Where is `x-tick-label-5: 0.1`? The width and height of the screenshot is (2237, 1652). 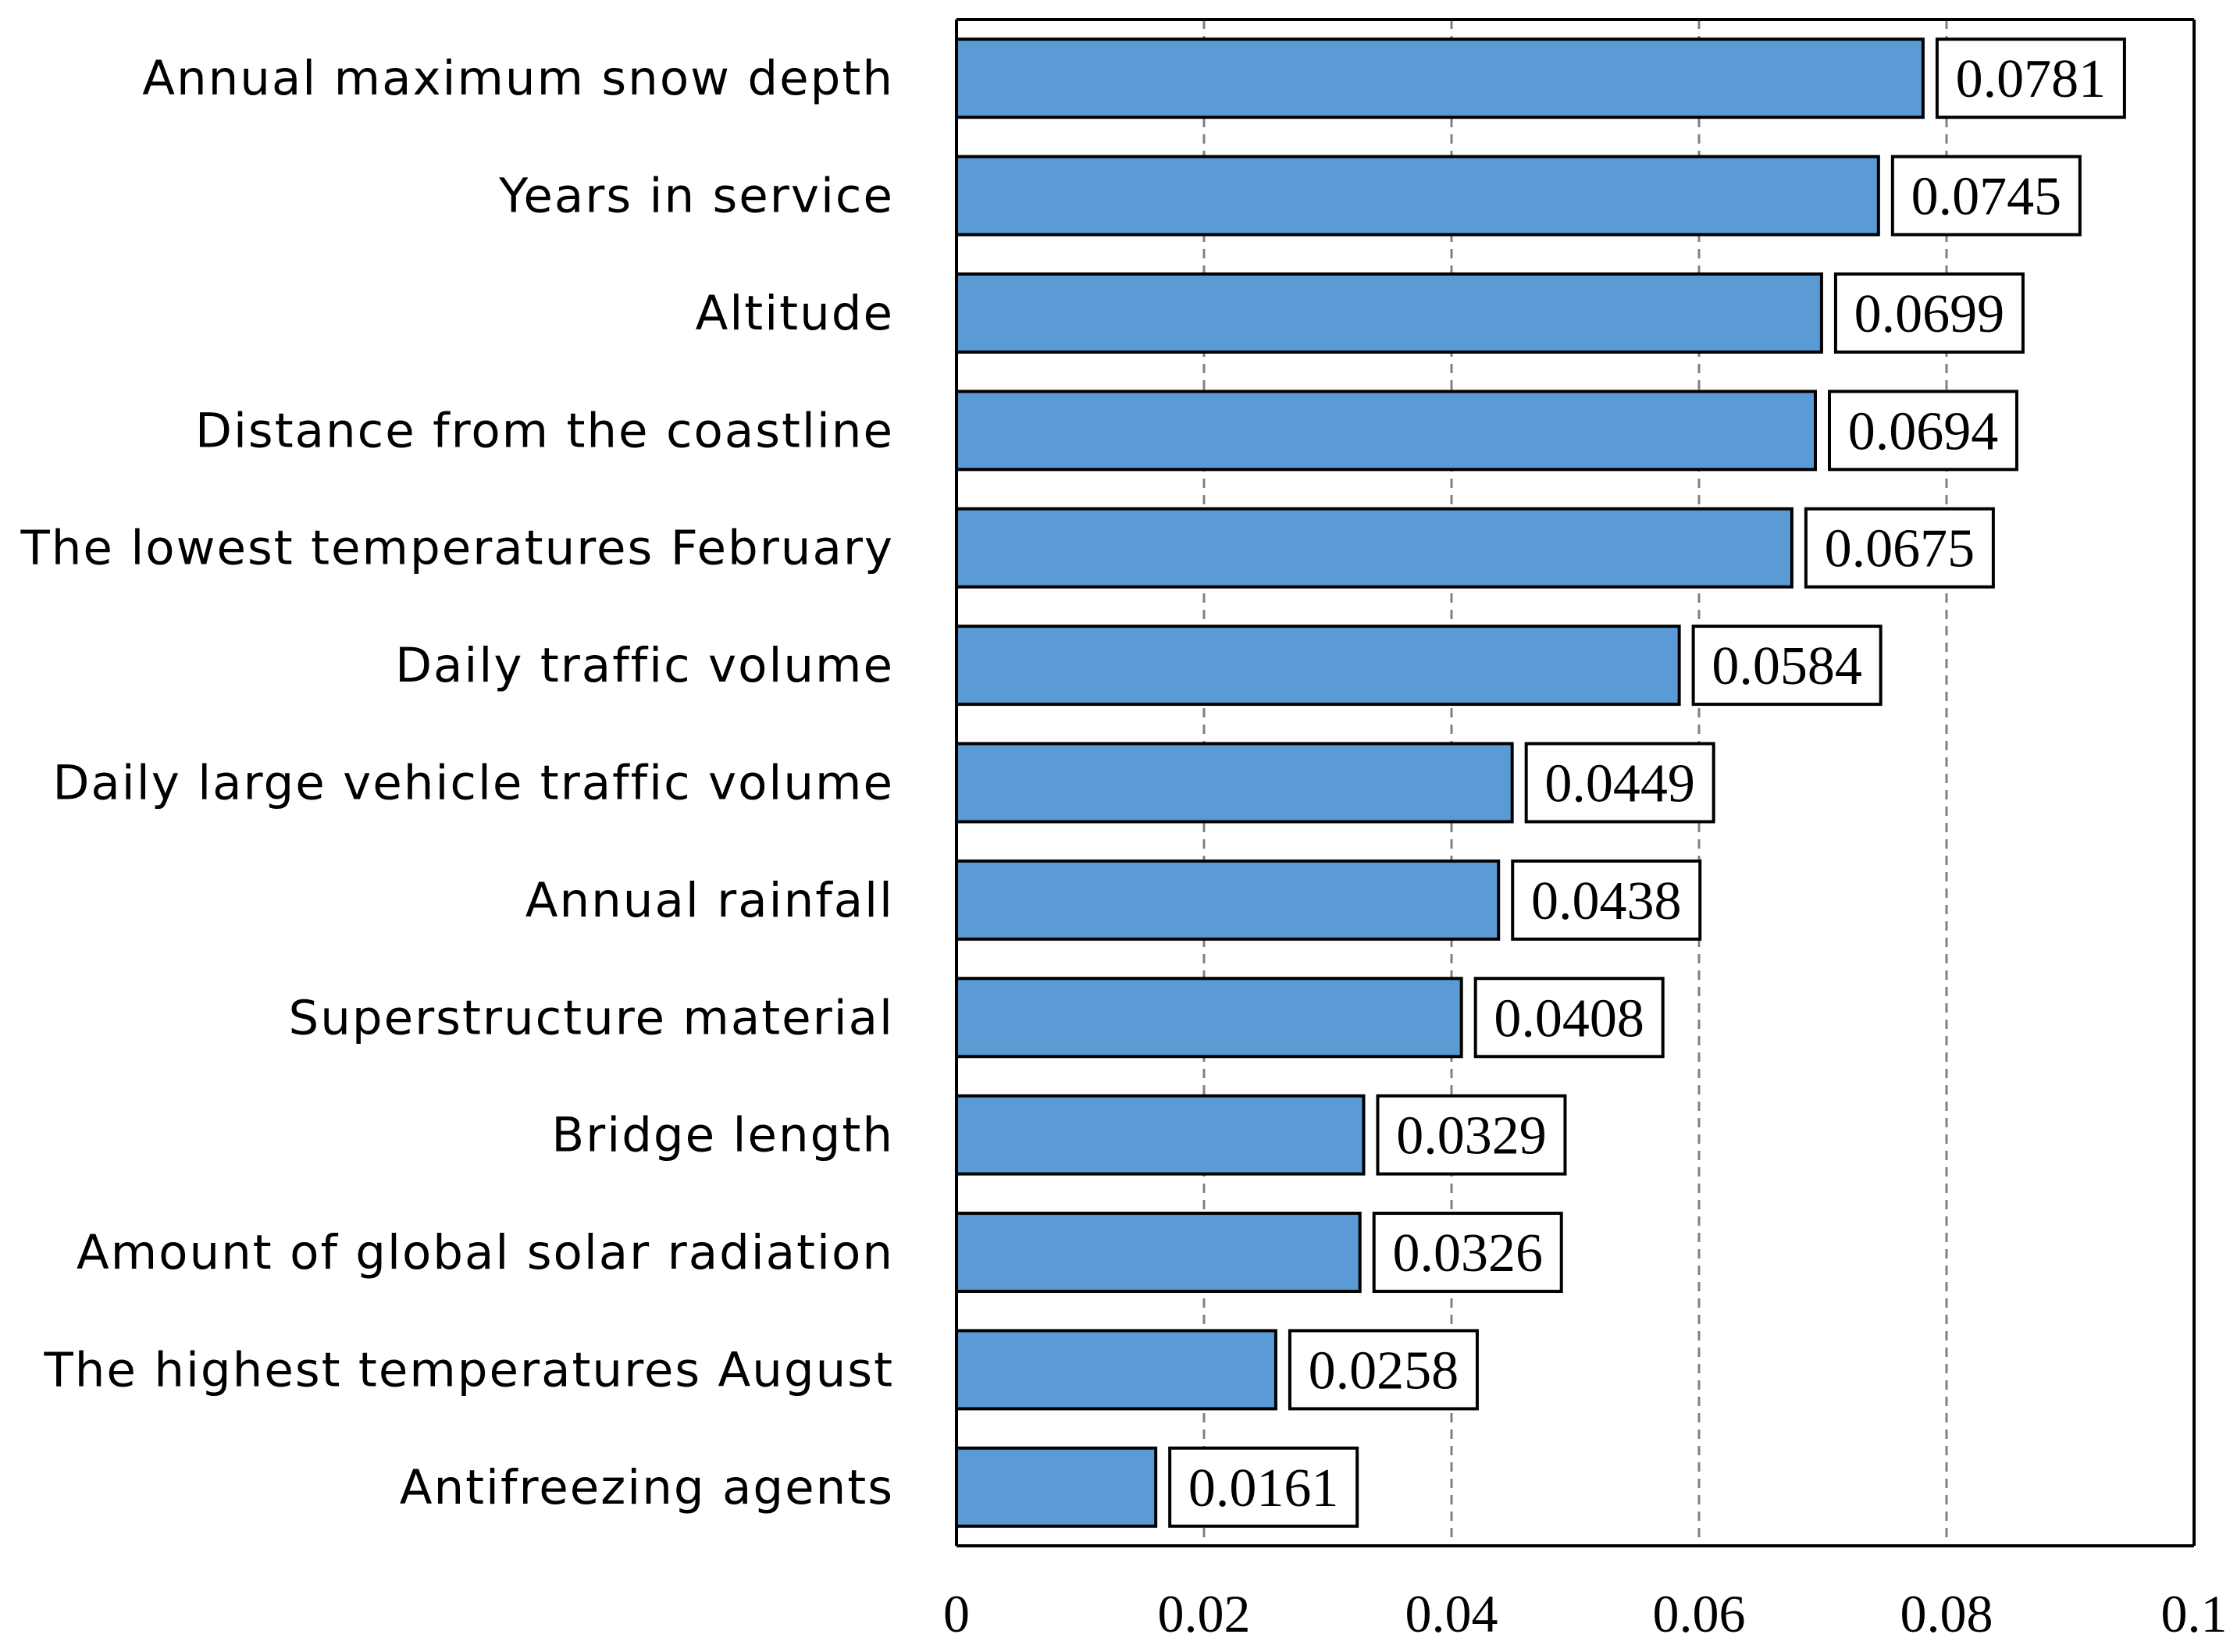 x-tick-label-5: 0.1 is located at coordinates (2194, 1613).